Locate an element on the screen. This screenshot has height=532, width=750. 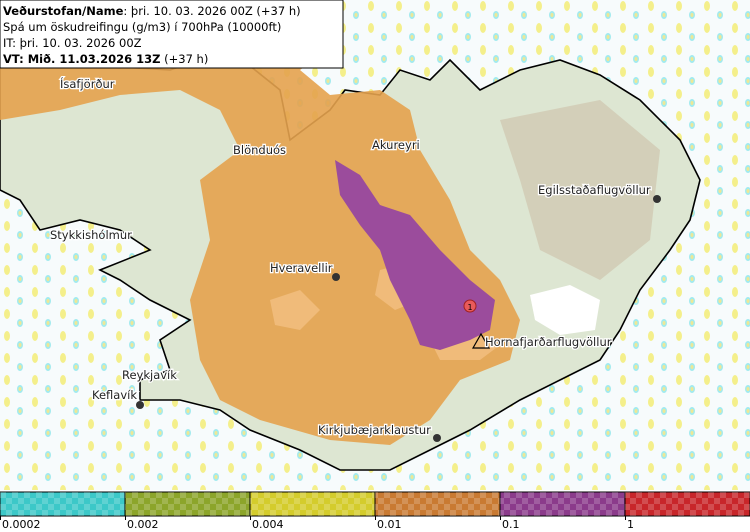
place-name: Blönduós is located at coordinates (259, 150).